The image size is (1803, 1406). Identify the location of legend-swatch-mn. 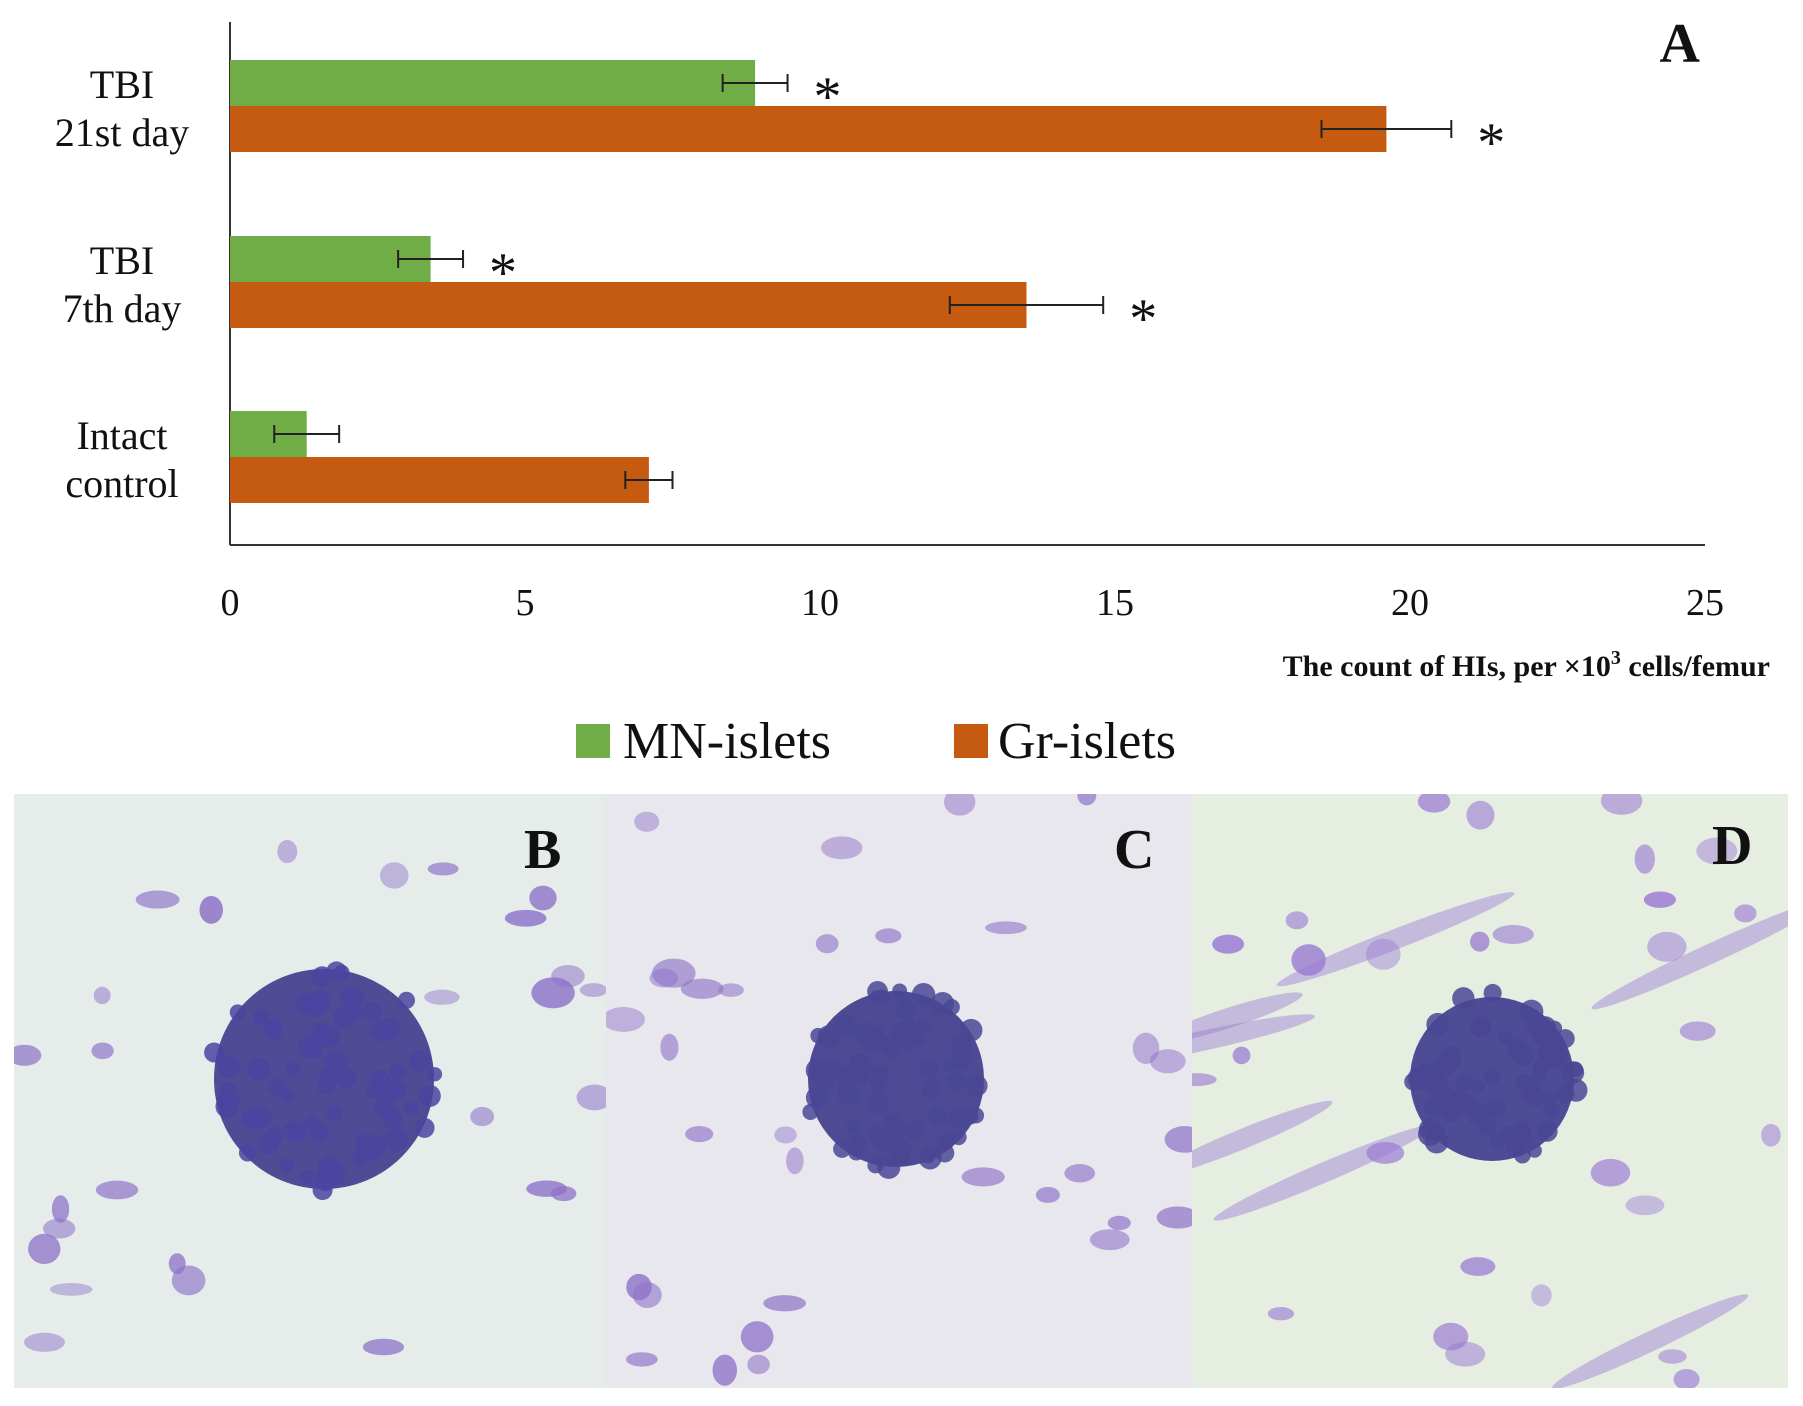
(593, 741).